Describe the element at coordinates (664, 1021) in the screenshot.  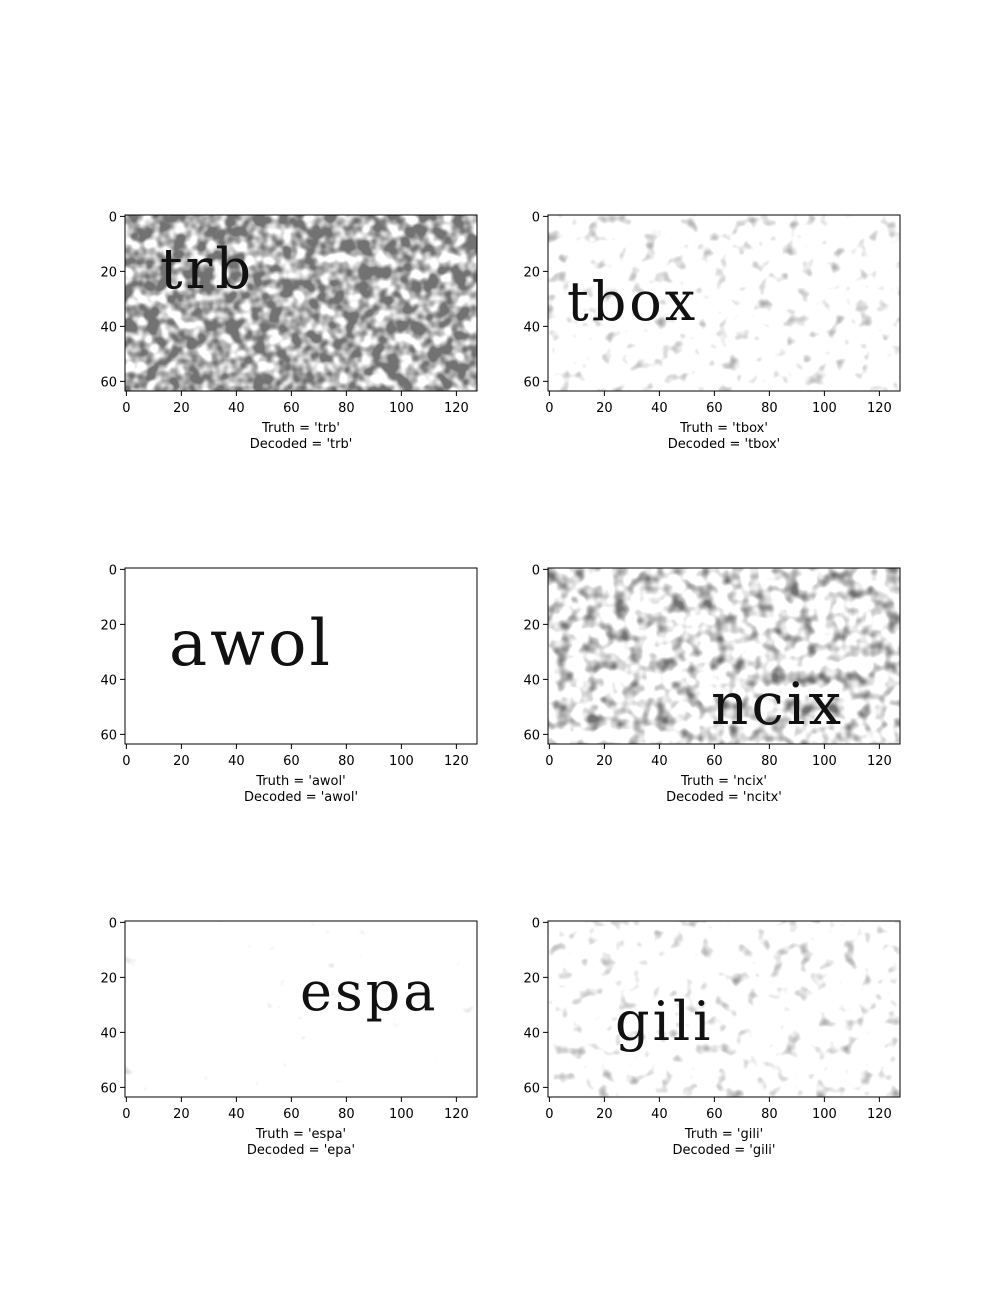
I see `image-word: gili` at that location.